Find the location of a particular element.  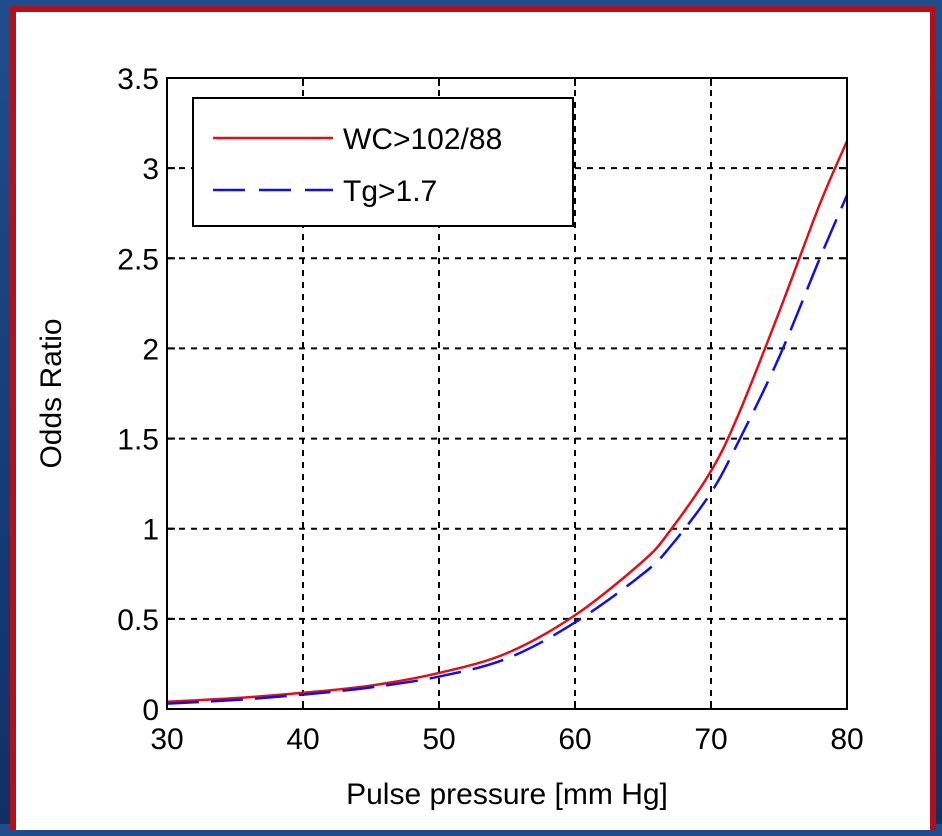

legend: WC>102/88 Tg>1.7 is located at coordinates (383, 162).